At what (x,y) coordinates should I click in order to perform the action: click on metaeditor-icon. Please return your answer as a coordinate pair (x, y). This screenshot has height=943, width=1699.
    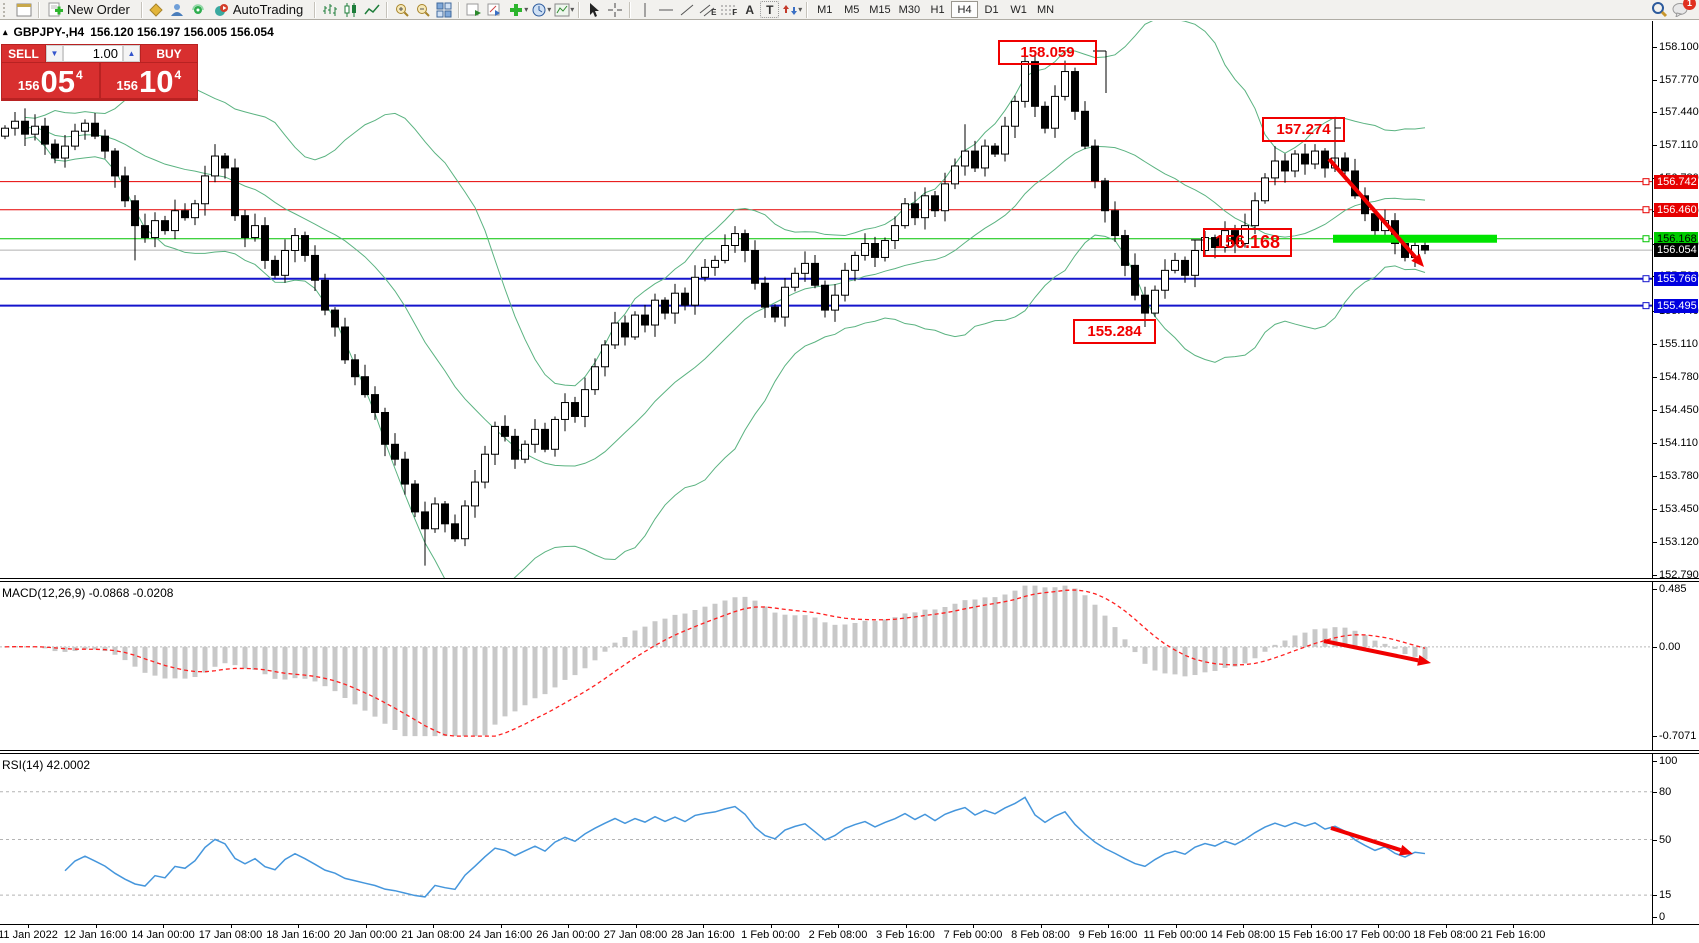
    Looking at the image, I should click on (156, 10).